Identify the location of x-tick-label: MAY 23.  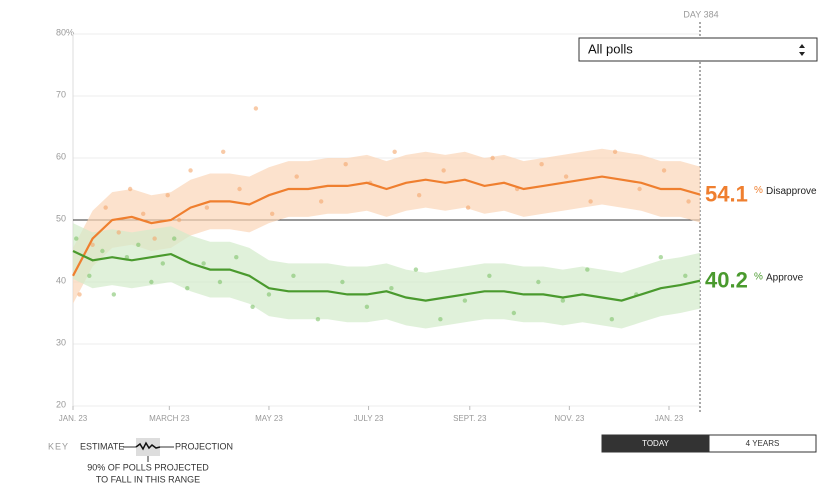
(269, 418).